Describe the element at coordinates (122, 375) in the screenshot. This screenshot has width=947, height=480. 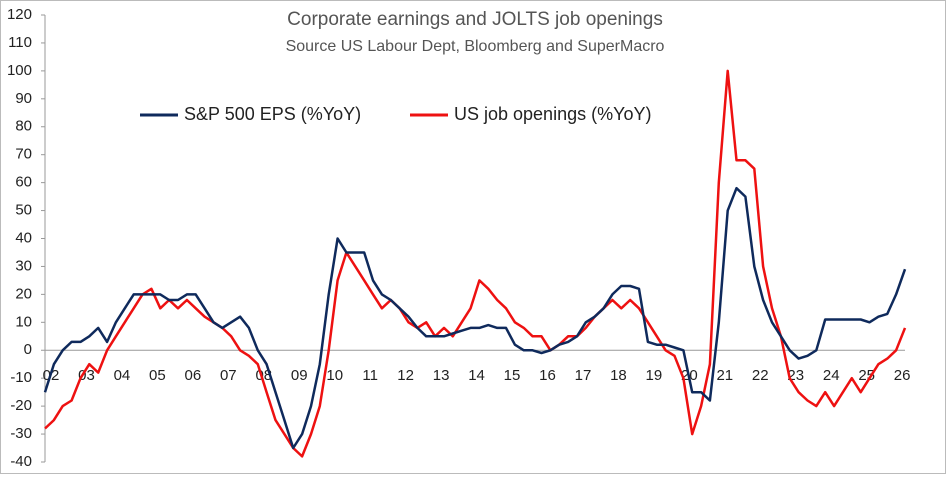
I see `x-tick-label: 04` at that location.